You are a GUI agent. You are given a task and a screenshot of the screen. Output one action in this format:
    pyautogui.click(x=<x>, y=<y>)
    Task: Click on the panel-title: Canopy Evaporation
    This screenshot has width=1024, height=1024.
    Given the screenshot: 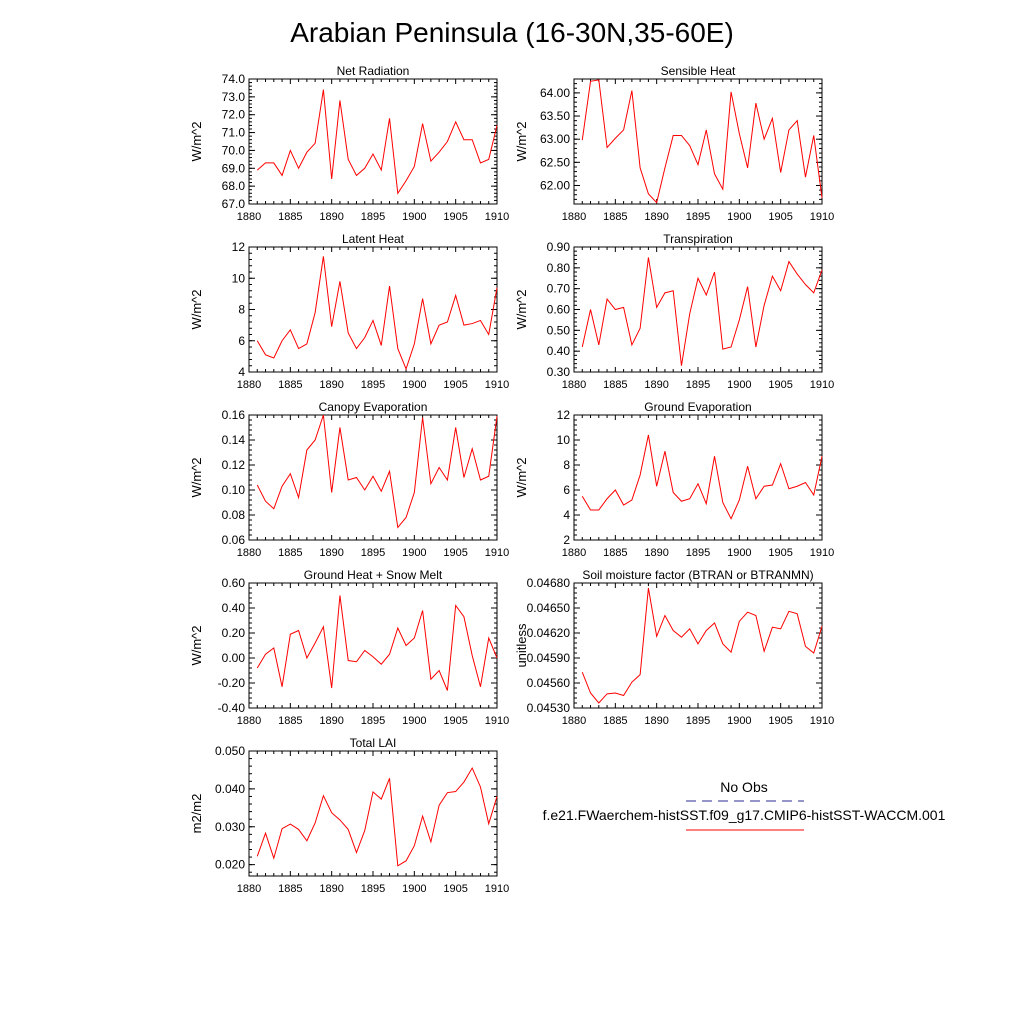 What is the action you would take?
    pyautogui.click(x=373, y=407)
    